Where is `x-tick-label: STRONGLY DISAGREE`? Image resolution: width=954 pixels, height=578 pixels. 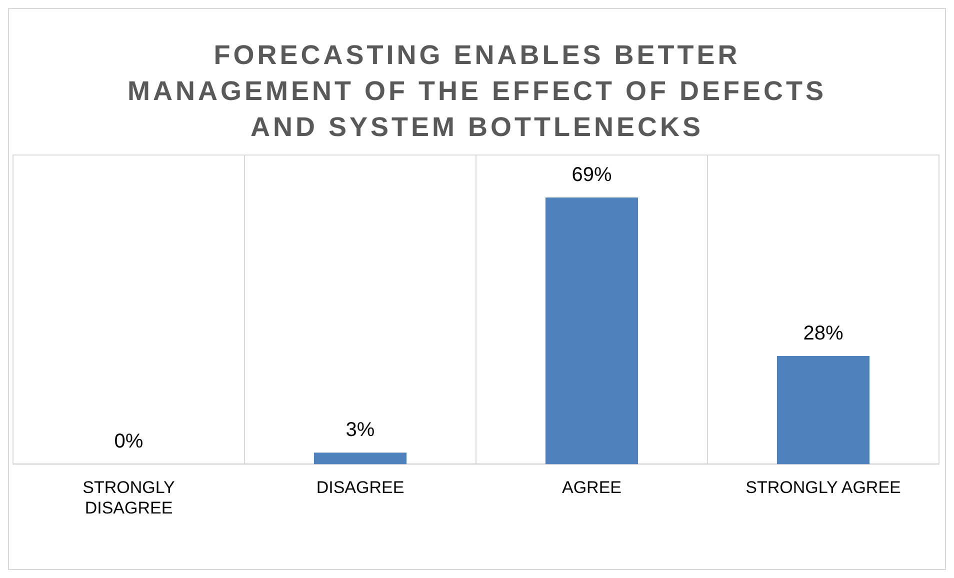
x-tick-label: STRONGLY DISAGREE is located at coordinates (128, 498).